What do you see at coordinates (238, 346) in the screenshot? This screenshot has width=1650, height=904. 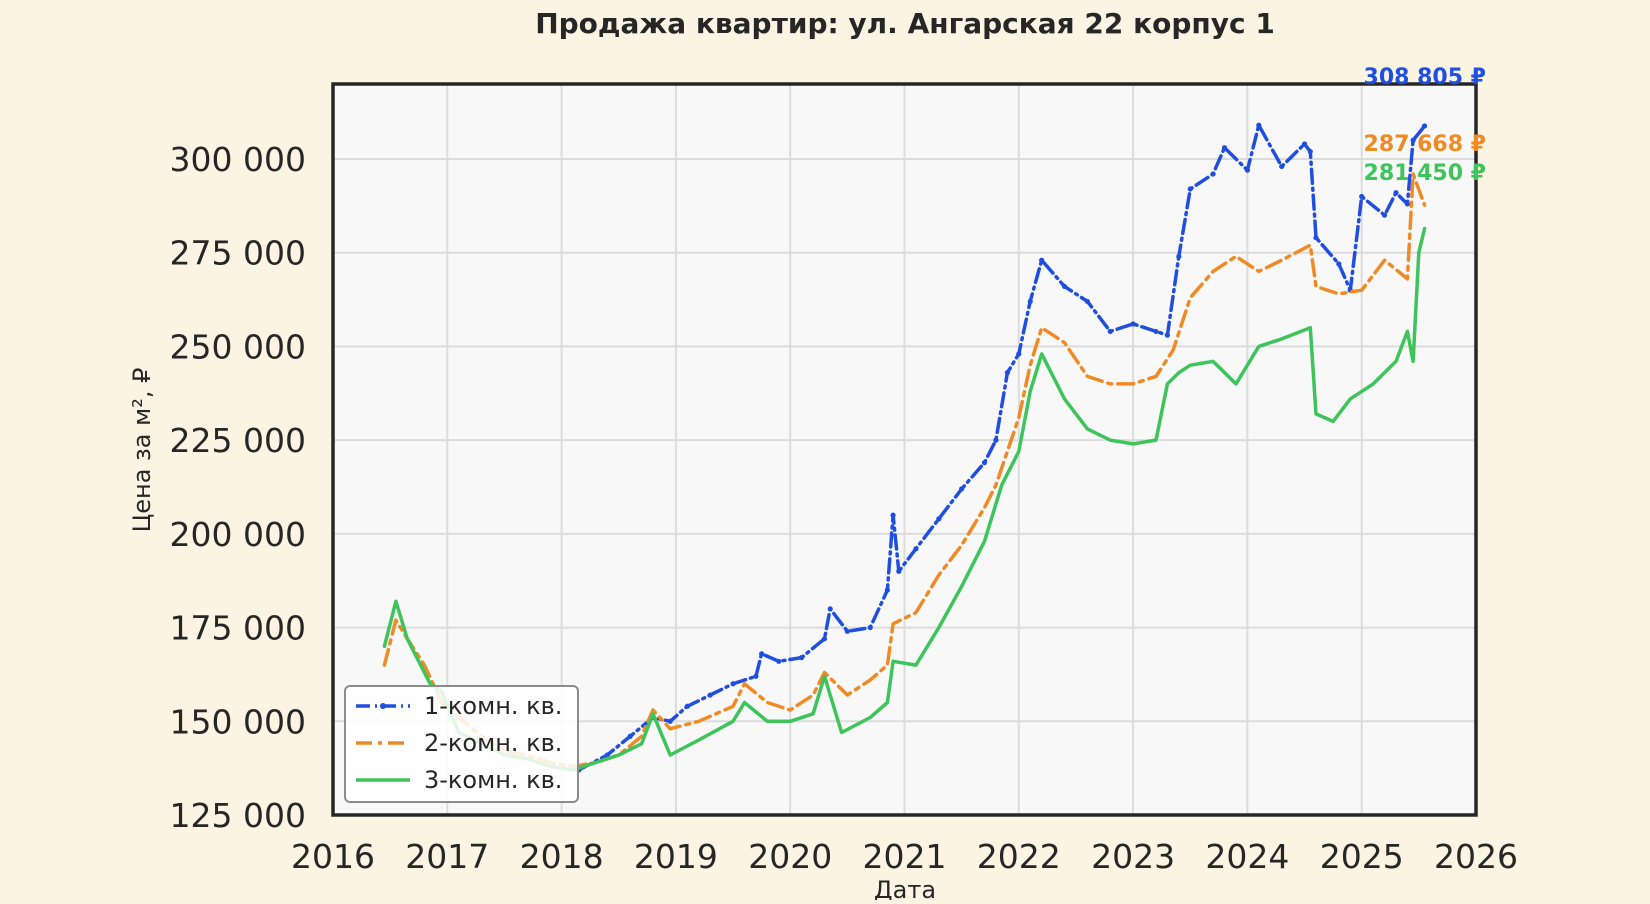 I see `y-tick-label: 250 000` at bounding box center [238, 346].